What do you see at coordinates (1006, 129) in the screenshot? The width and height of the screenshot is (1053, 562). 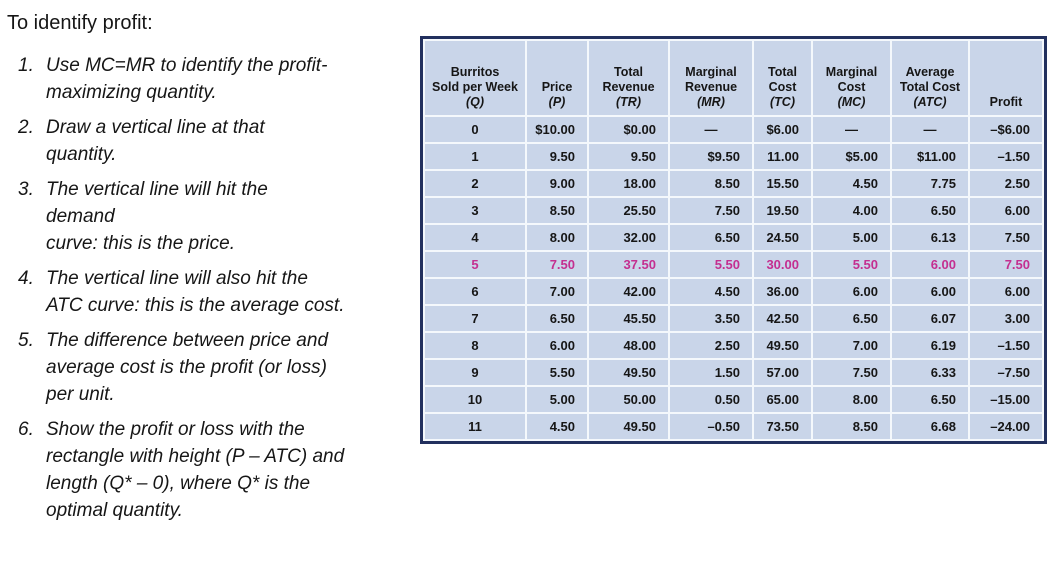 I see `table-cell: –$6.00` at bounding box center [1006, 129].